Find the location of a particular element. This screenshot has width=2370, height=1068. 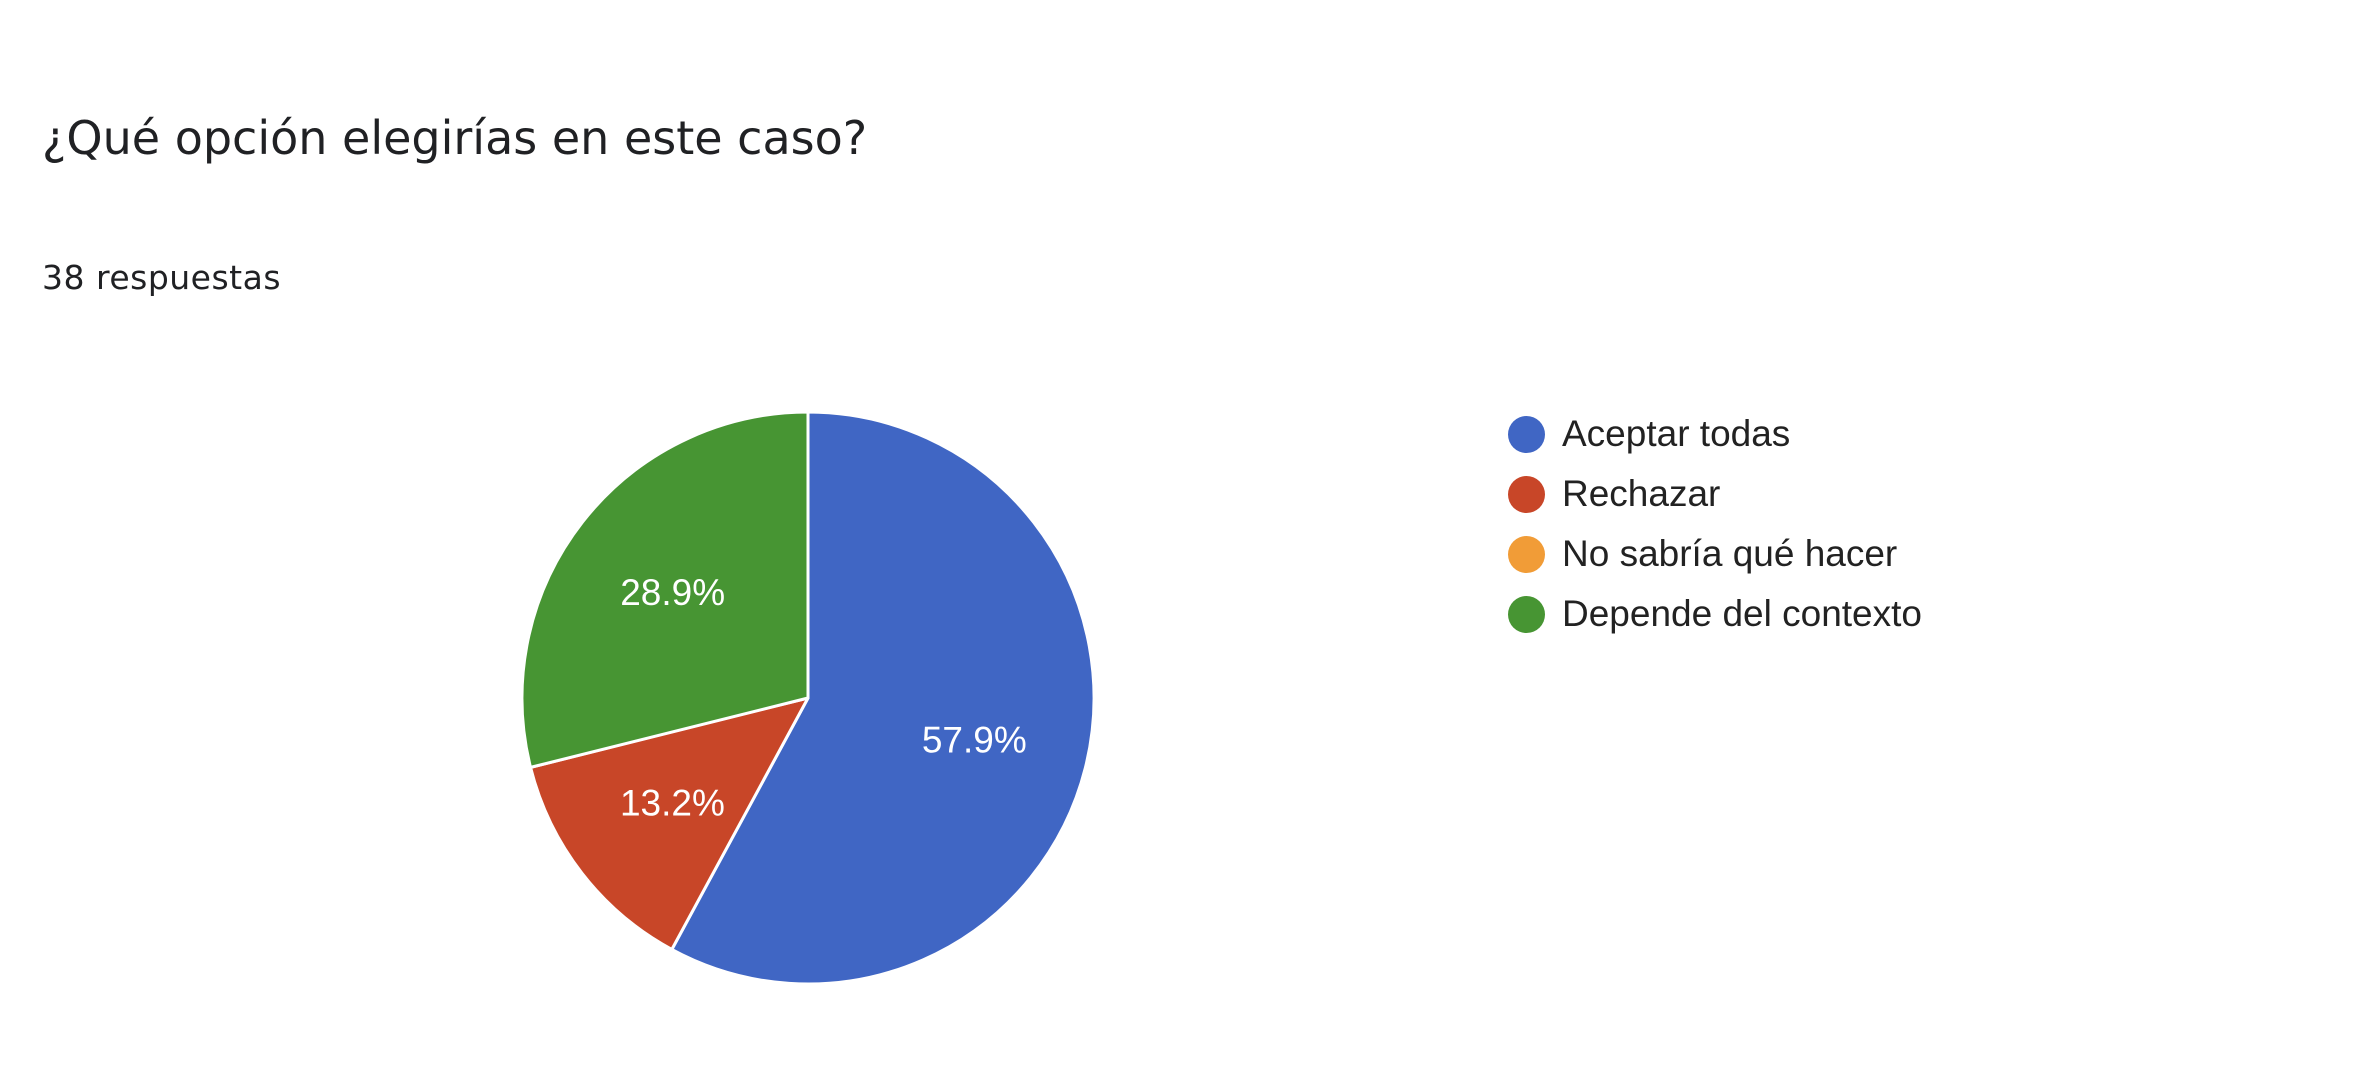

legend-item: Rechazar is located at coordinates (1715, 494).